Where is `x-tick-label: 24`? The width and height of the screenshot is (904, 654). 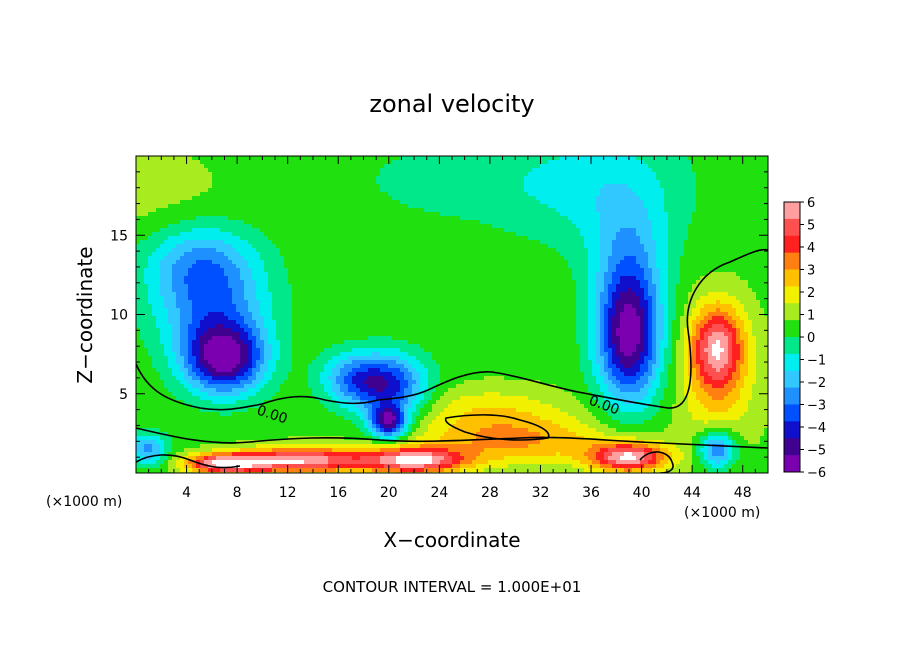
x-tick-label: 24 is located at coordinates (439, 493).